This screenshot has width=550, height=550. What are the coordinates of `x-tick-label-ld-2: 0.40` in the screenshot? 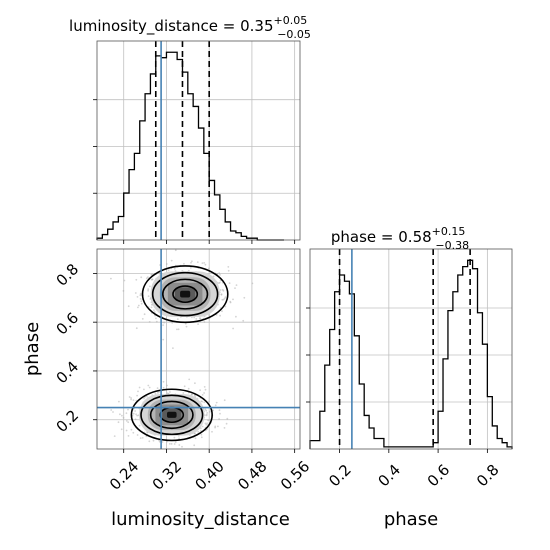 It's located at (209, 475).